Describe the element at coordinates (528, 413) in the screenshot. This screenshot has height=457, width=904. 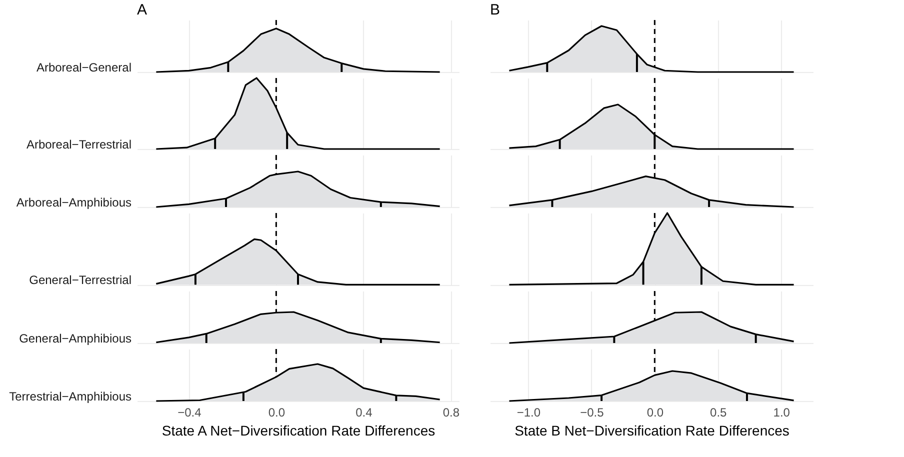
I see `x-tick-label: −1.0` at that location.